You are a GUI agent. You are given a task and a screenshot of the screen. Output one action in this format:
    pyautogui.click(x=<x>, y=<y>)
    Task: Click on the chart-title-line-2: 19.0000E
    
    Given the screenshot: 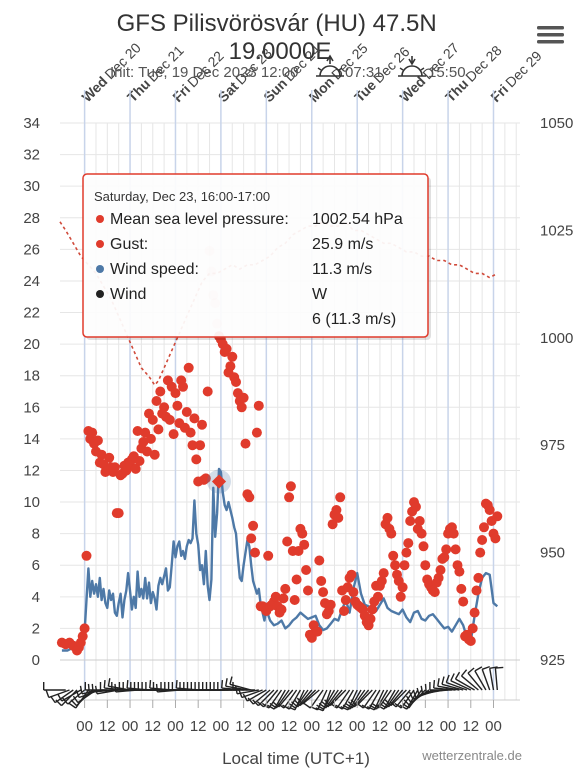 What is the action you would take?
    pyautogui.click(x=280, y=51)
    